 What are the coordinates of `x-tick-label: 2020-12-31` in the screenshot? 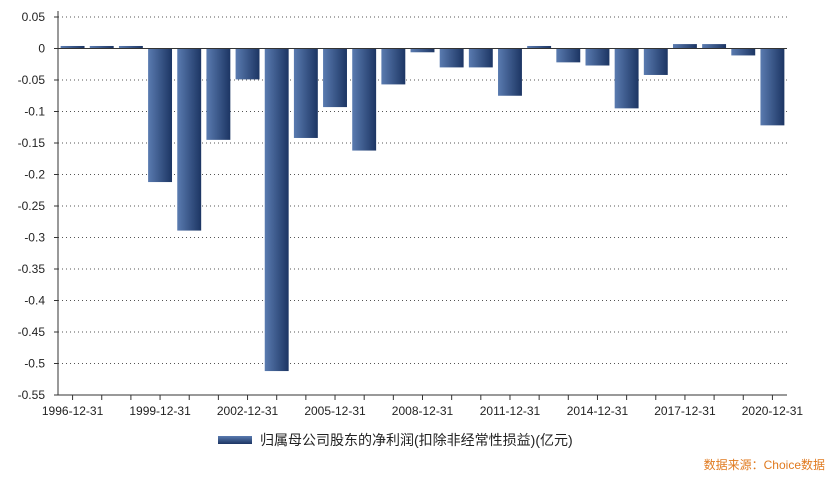 It's located at (773, 411).